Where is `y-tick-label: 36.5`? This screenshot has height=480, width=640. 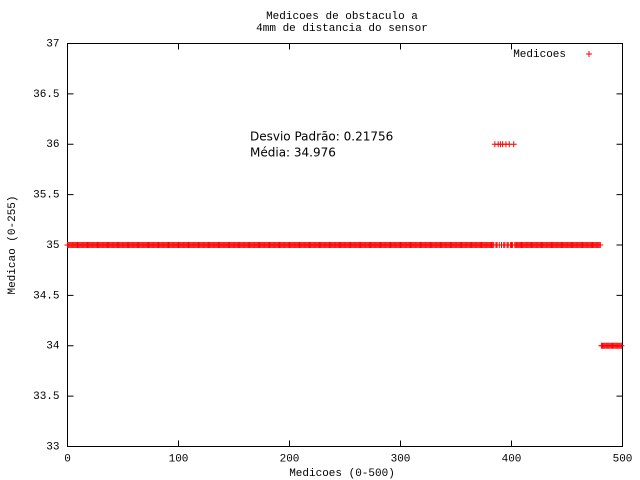 y-tick-label: 36.5 is located at coordinates (46, 95).